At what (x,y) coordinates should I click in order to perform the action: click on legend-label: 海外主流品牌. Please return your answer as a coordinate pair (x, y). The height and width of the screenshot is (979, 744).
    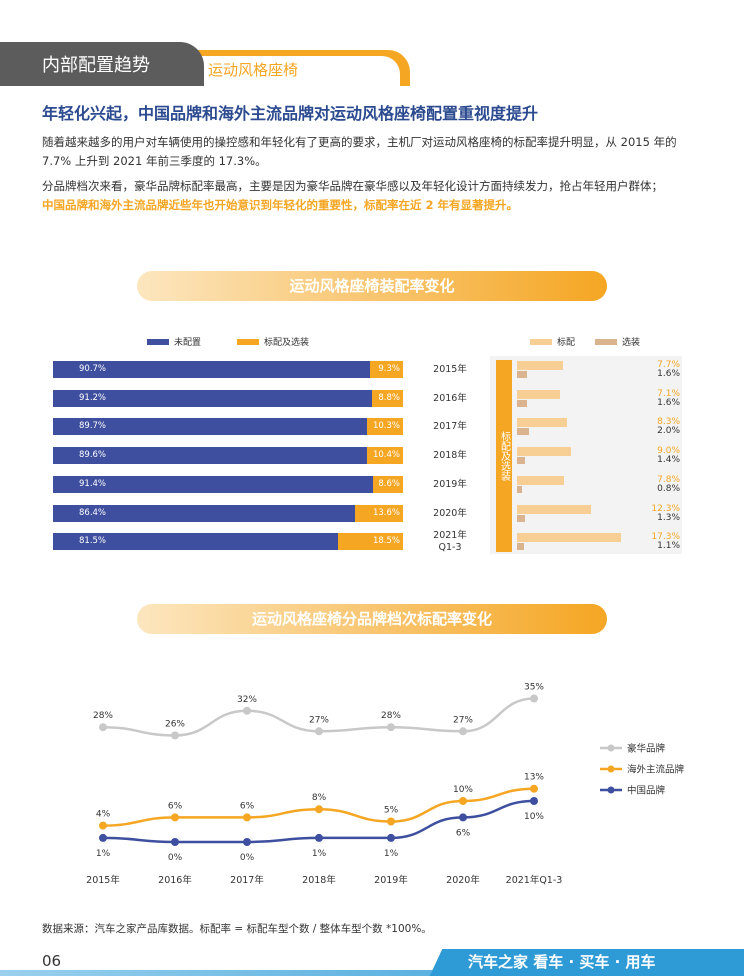
    Looking at the image, I should click on (656, 770).